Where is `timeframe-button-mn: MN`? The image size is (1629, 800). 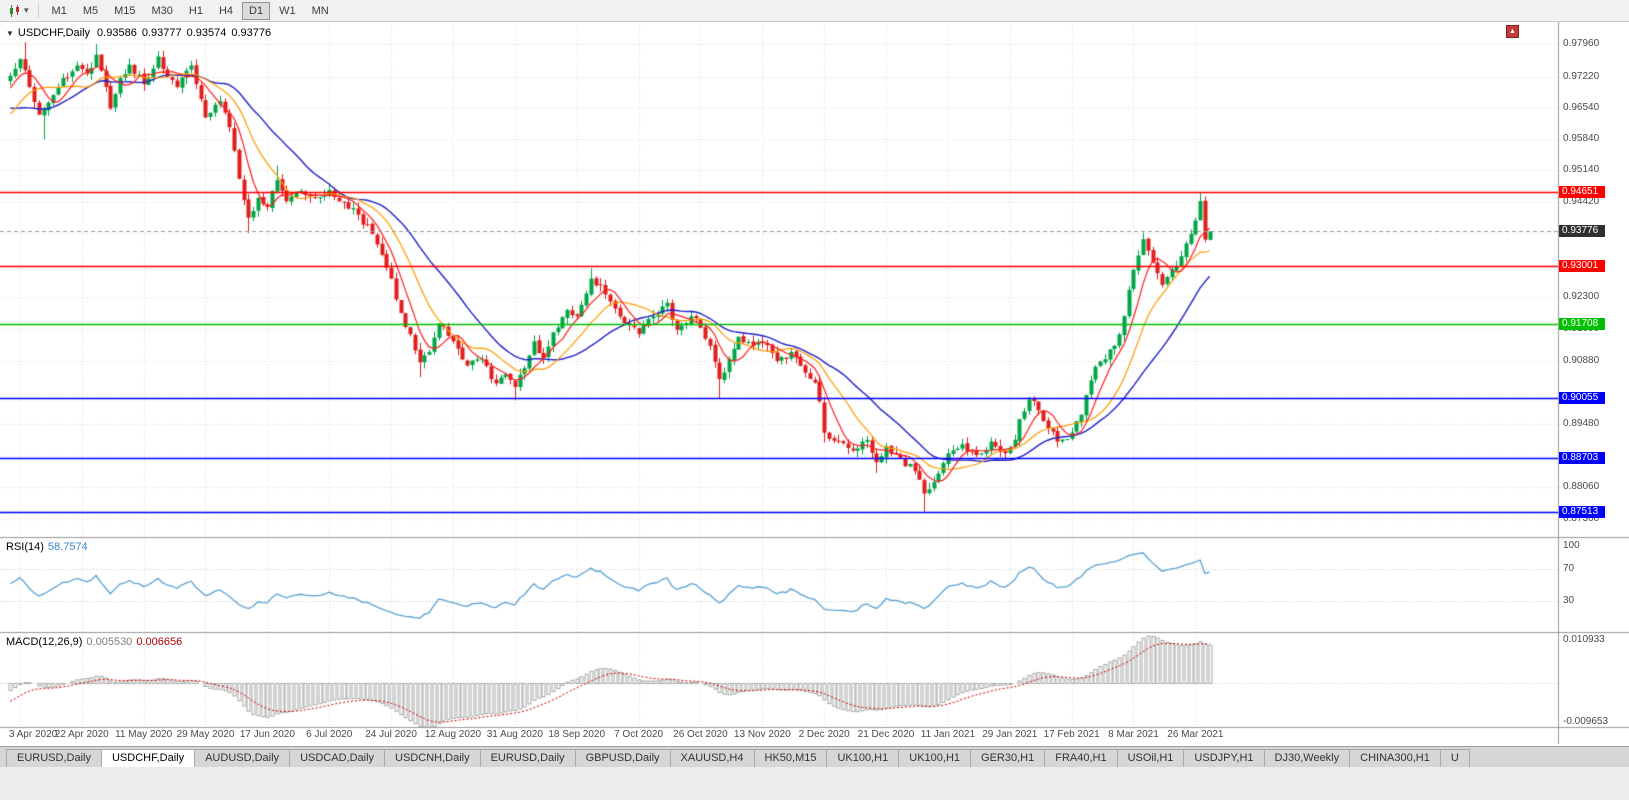 timeframe-button-mn: MN is located at coordinates (320, 10).